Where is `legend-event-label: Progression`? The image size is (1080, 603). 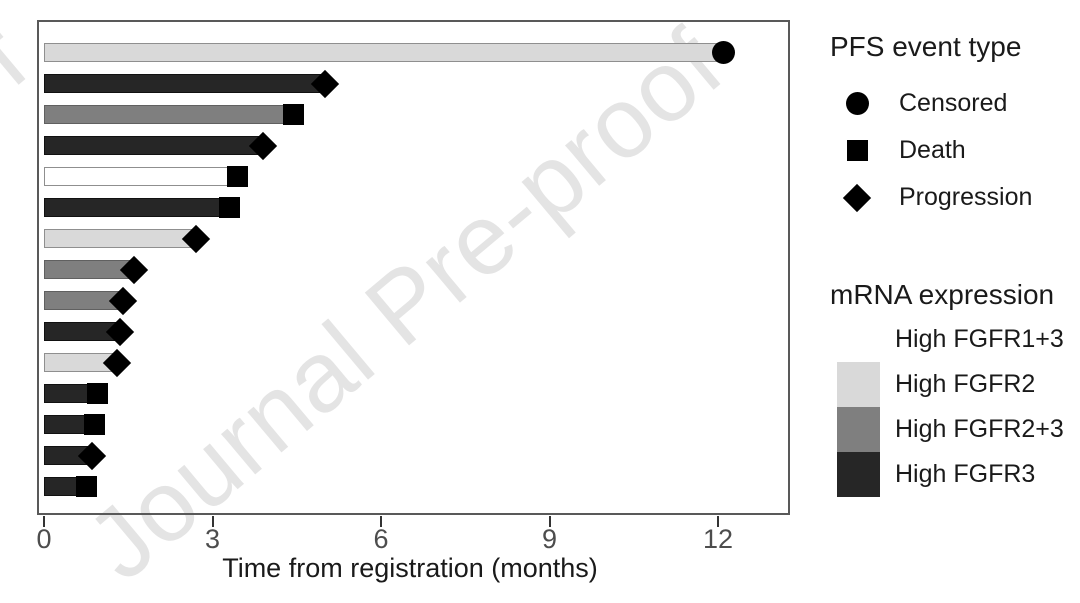
legend-event-label: Progression is located at coordinates (966, 197).